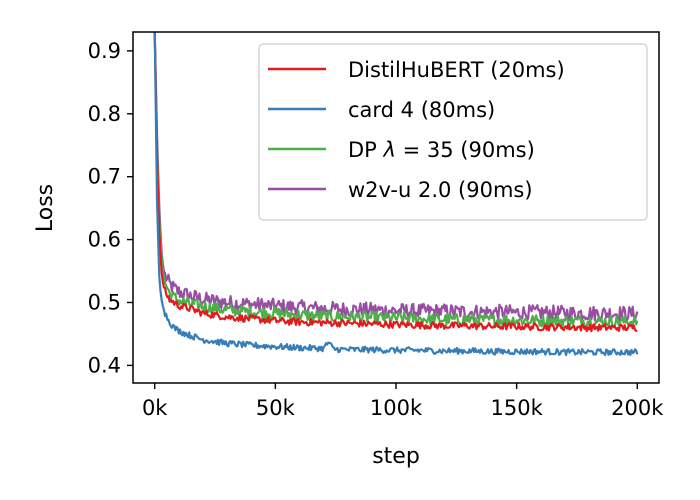 Image resolution: width=700 pixels, height=500 pixels. Describe the element at coordinates (396, 456) in the screenshot. I see `x-axis-title: step` at that location.